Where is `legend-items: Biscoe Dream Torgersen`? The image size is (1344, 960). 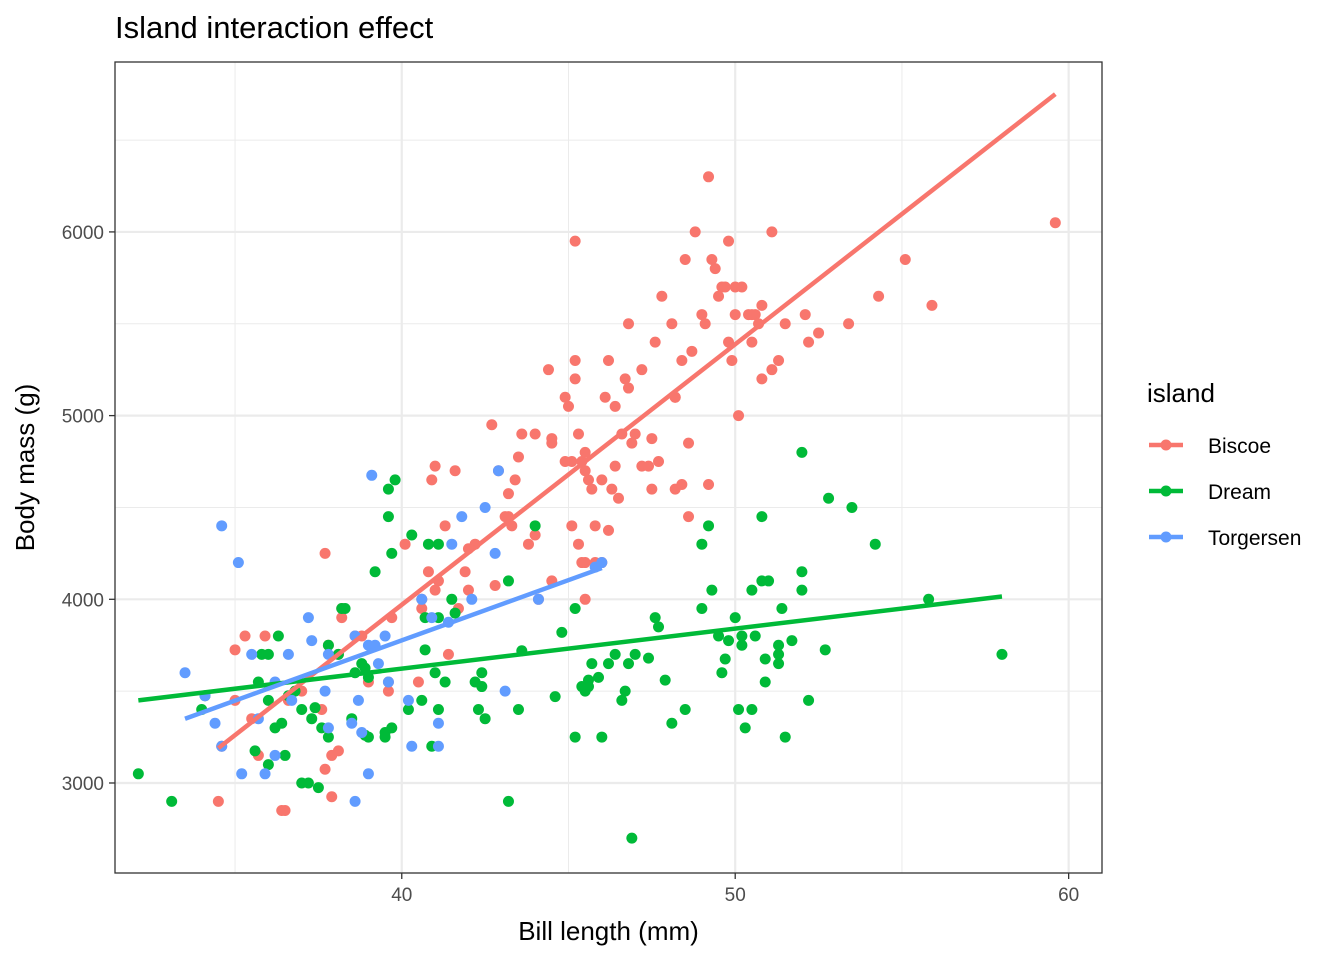
legend-items: Biscoe Dream Torgersen is located at coordinates (1225, 492).